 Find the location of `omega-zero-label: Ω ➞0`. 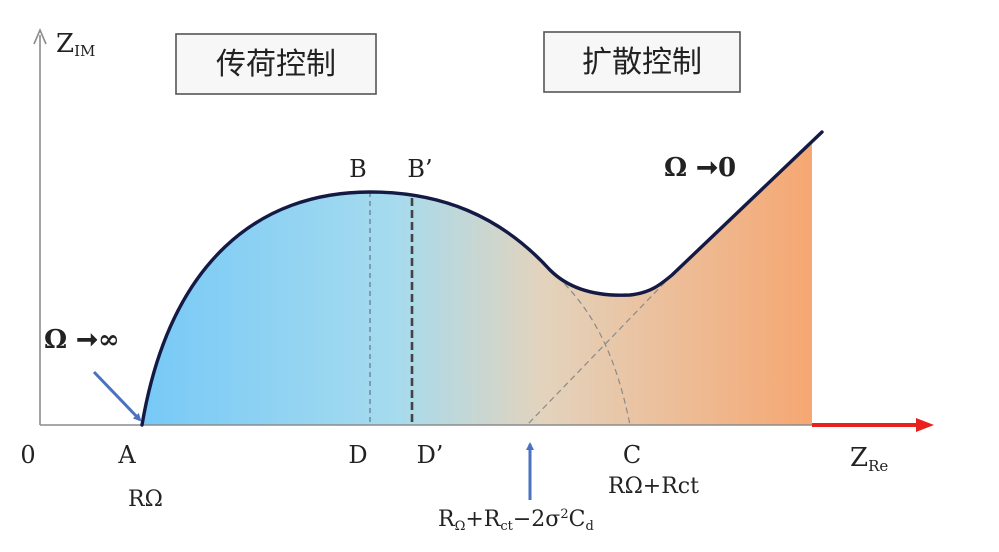

omega-zero-label: Ω ➞0 is located at coordinates (700, 168).